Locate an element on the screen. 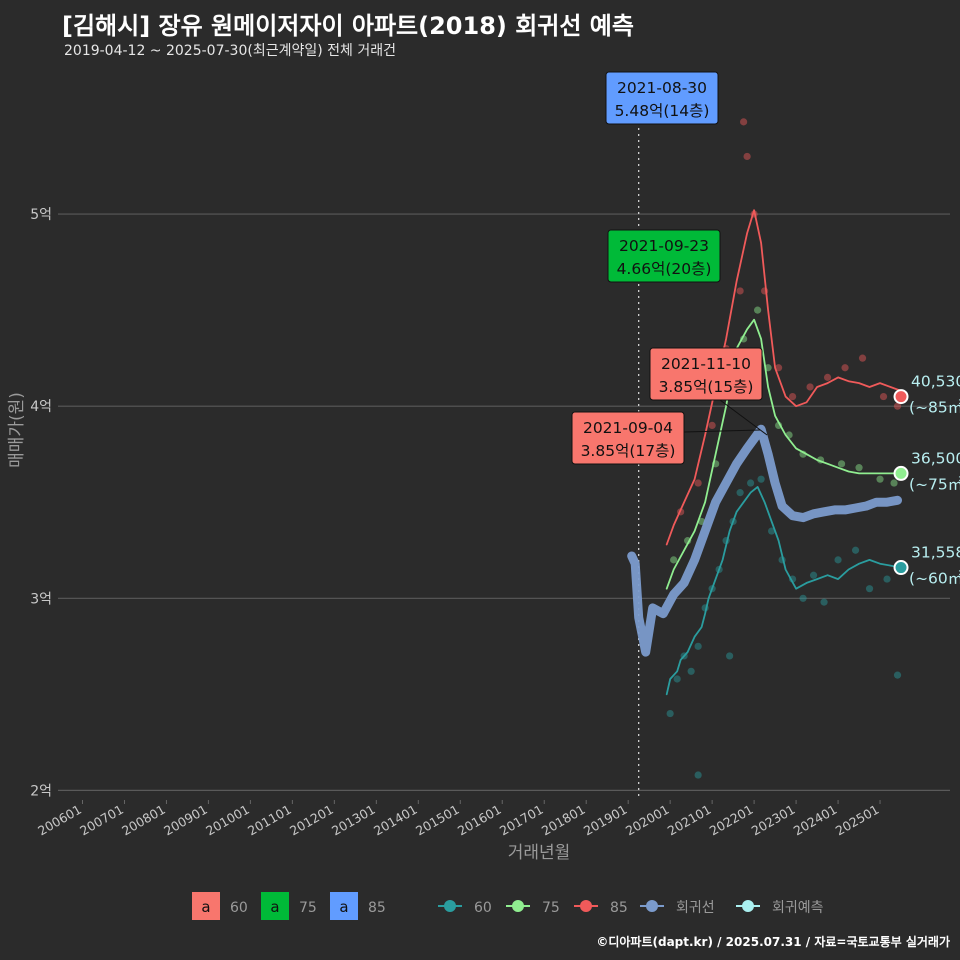 This screenshot has width=960, height=960. x-tick-label: 200701 is located at coordinates (101, 820).